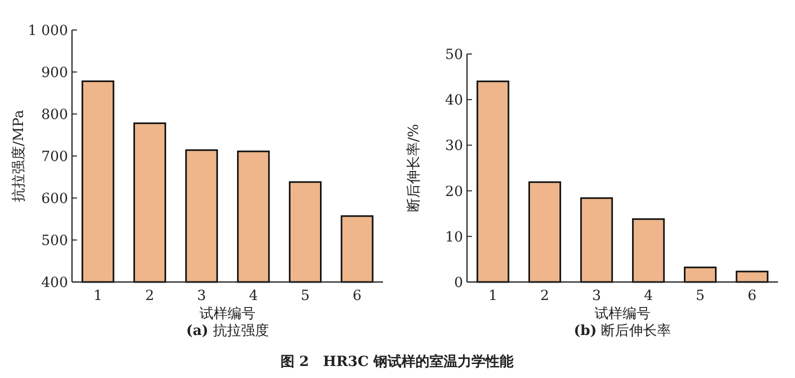 The width and height of the screenshot is (795, 378). Describe the element at coordinates (458, 283) in the screenshot. I see `y-tick-label: 0` at that location.